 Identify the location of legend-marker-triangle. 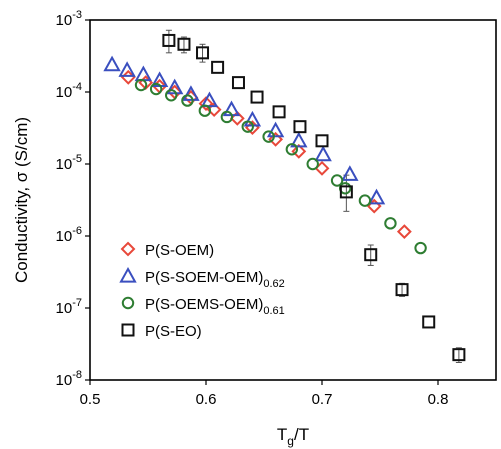
(128, 274).